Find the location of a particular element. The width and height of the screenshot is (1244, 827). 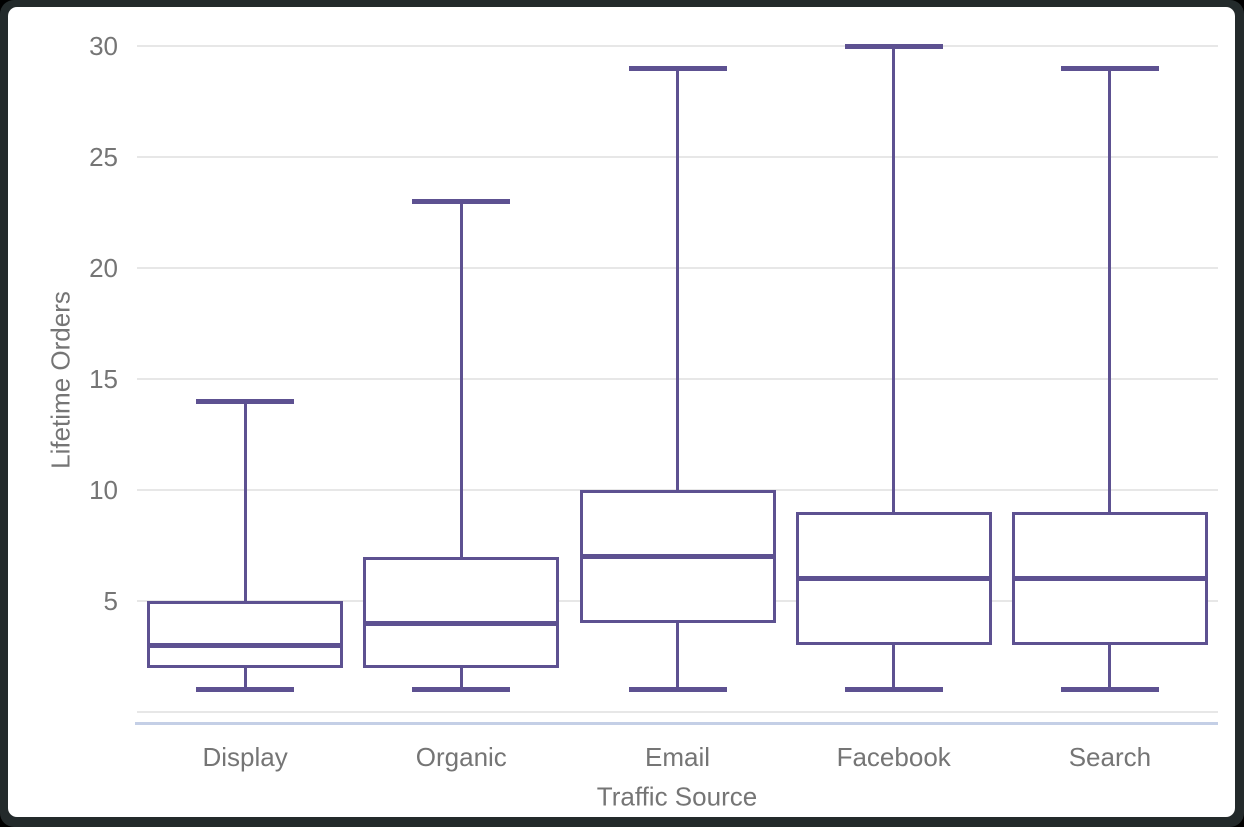

whisker-cap-min-email is located at coordinates (677, 690).